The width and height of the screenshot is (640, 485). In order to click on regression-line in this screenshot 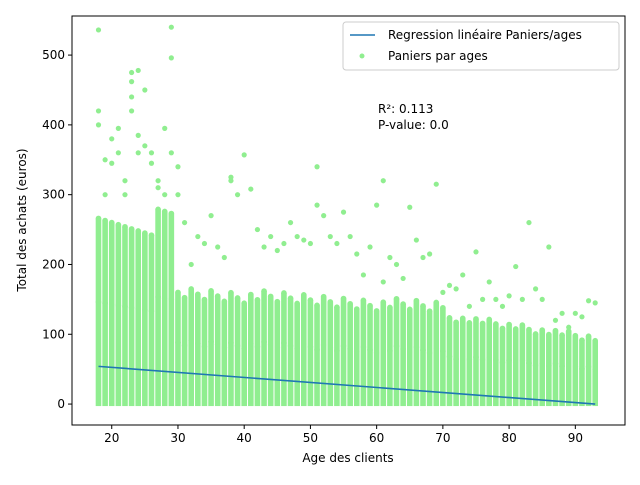, I will do `click(347, 385)`.